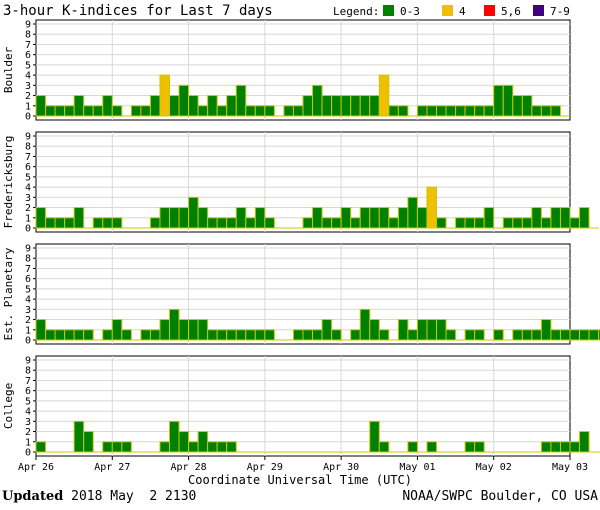 This screenshot has width=600, height=510. I want to click on y-tick-label: 1, so click(28, 442).